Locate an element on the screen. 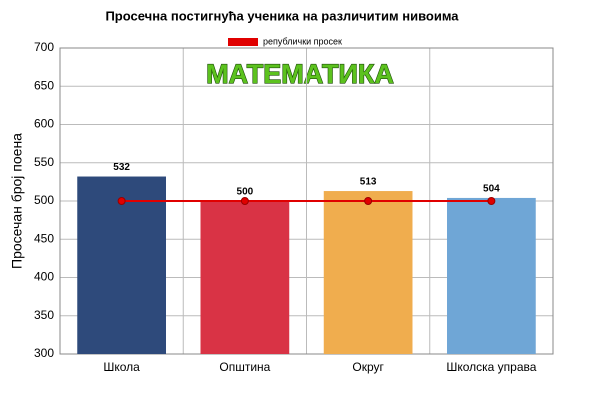 The height and width of the screenshot is (405, 602). y-tick-label: 500 is located at coordinates (44, 200).